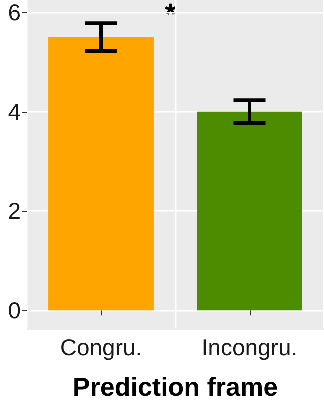 Image resolution: width=324 pixels, height=405 pixels. Describe the element at coordinates (14, 311) in the screenshot. I see `y-tick-label: 0` at that location.